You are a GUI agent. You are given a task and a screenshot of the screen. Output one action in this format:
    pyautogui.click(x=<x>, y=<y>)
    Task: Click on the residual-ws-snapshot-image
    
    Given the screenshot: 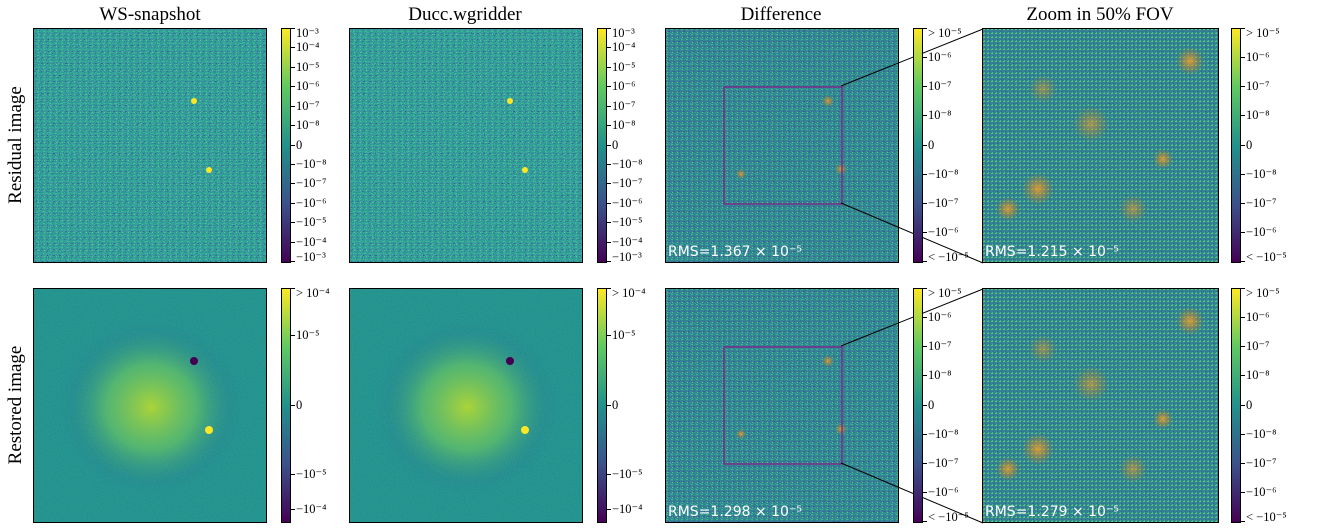 What is the action you would take?
    pyautogui.click(x=150, y=145)
    